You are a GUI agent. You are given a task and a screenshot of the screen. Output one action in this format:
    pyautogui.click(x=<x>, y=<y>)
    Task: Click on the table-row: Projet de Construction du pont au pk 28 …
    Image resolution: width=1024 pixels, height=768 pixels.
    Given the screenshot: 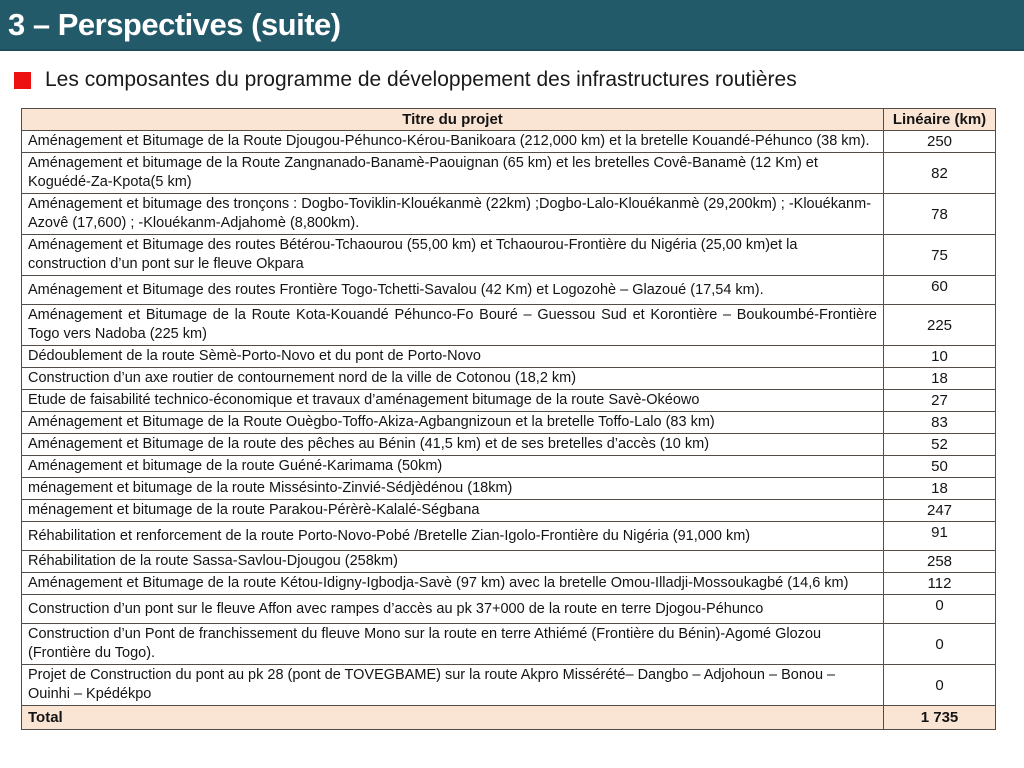 What is the action you would take?
    pyautogui.click(x=508, y=685)
    